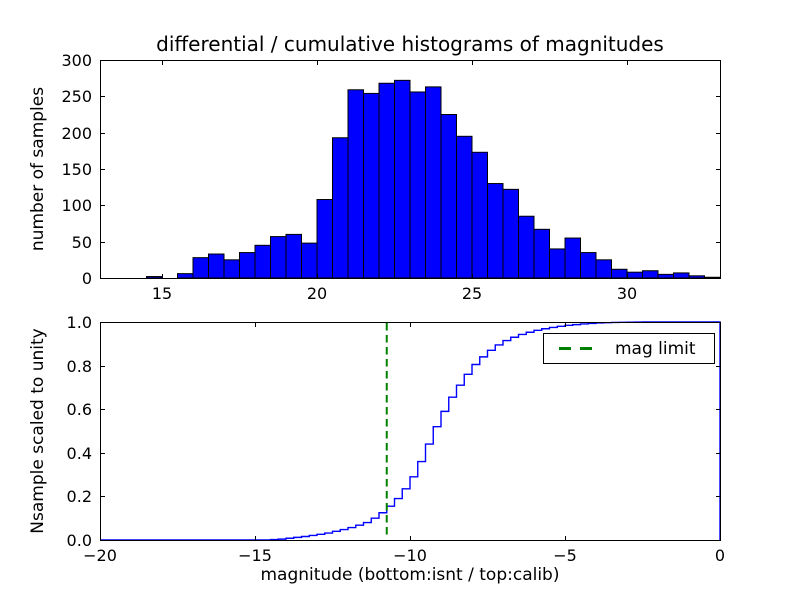 This screenshot has width=800, height=600. What do you see at coordinates (410, 555) in the screenshot?
I see `bottom-xtick-label: −10` at bounding box center [410, 555].